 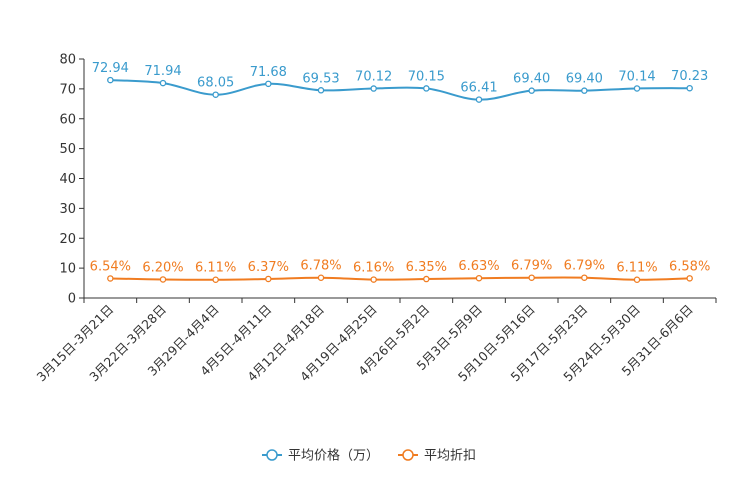 I want to click on data-label: 70.14, so click(x=636, y=76).